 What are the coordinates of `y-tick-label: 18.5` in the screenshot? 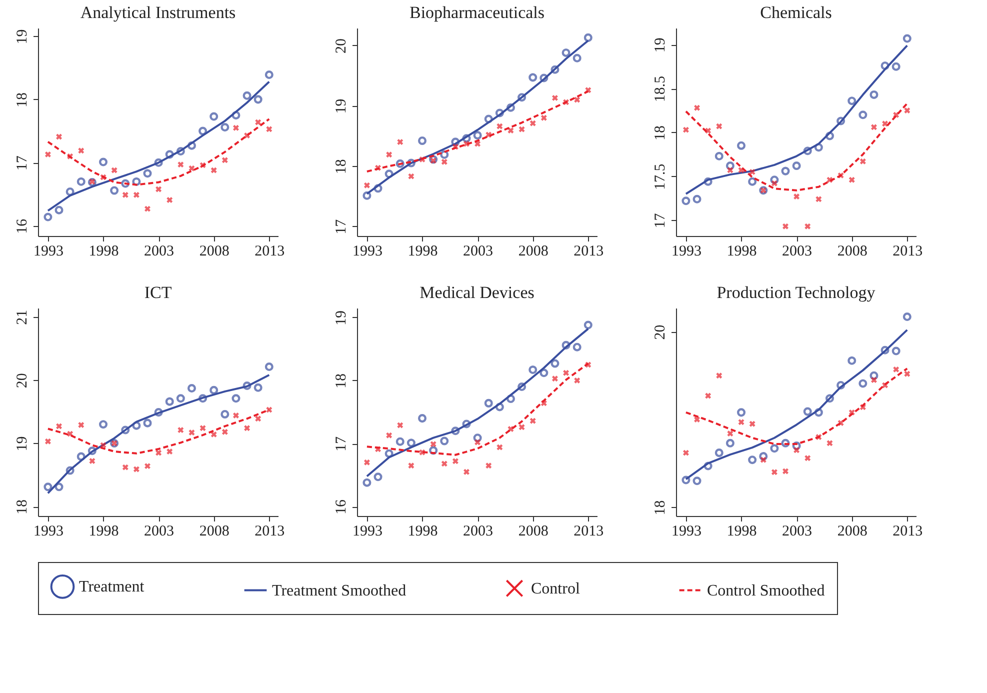 It's located at (660, 89).